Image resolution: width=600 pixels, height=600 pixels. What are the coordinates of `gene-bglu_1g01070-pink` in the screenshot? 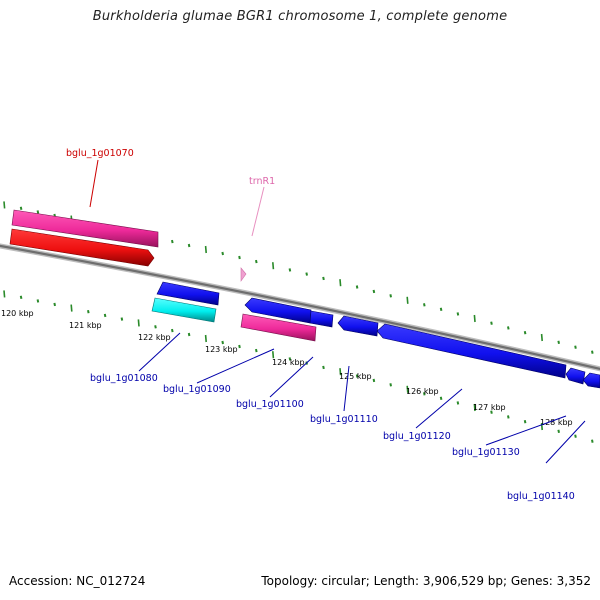 It's located at (85, 228).